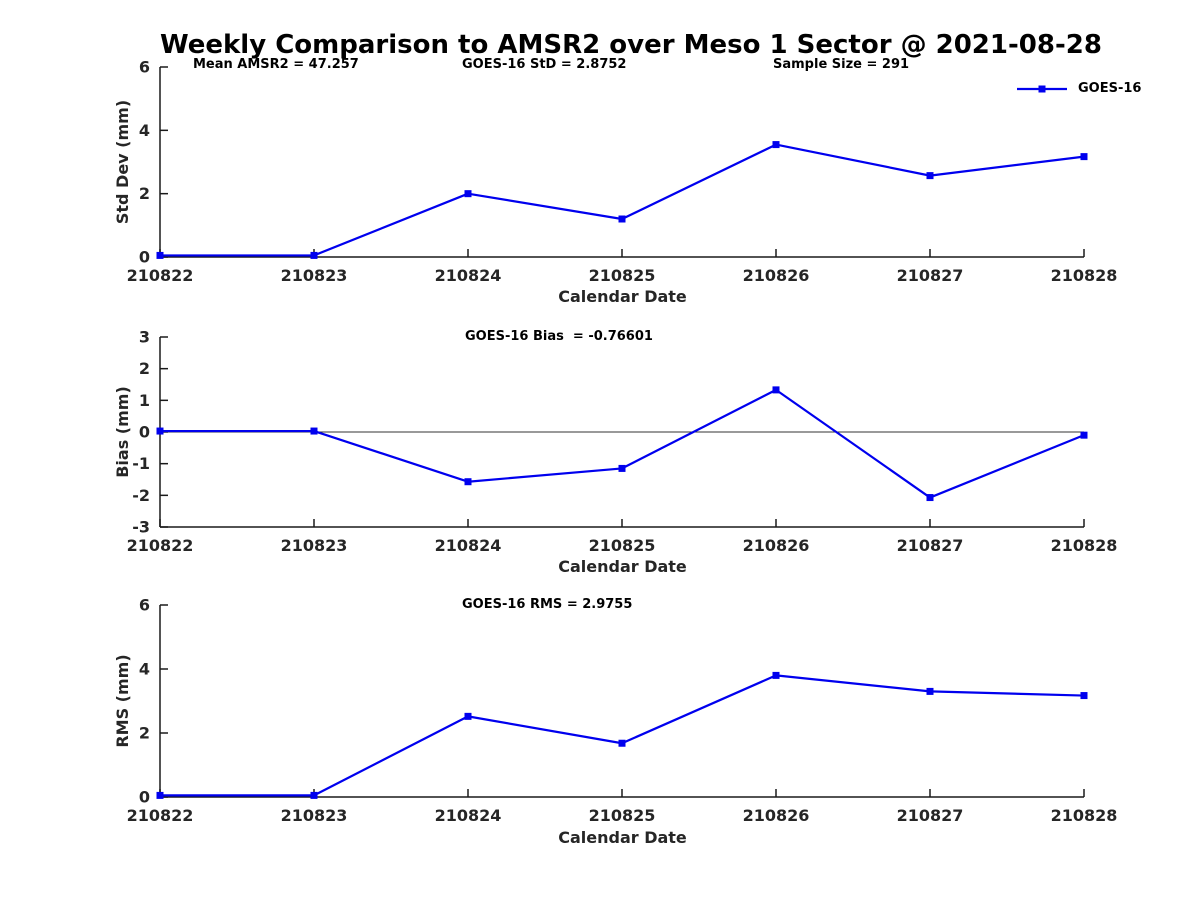  I want to click on legend-swatch, so click(1042, 88).